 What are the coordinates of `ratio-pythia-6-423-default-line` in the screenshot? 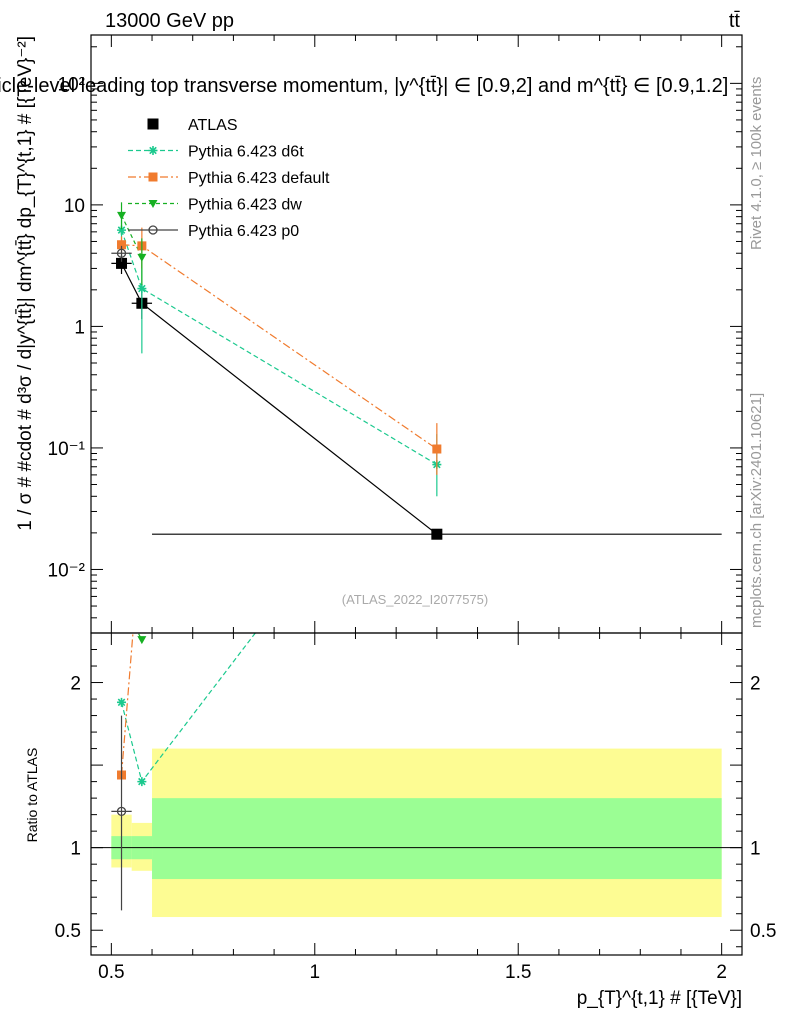 It's located at (127, 704).